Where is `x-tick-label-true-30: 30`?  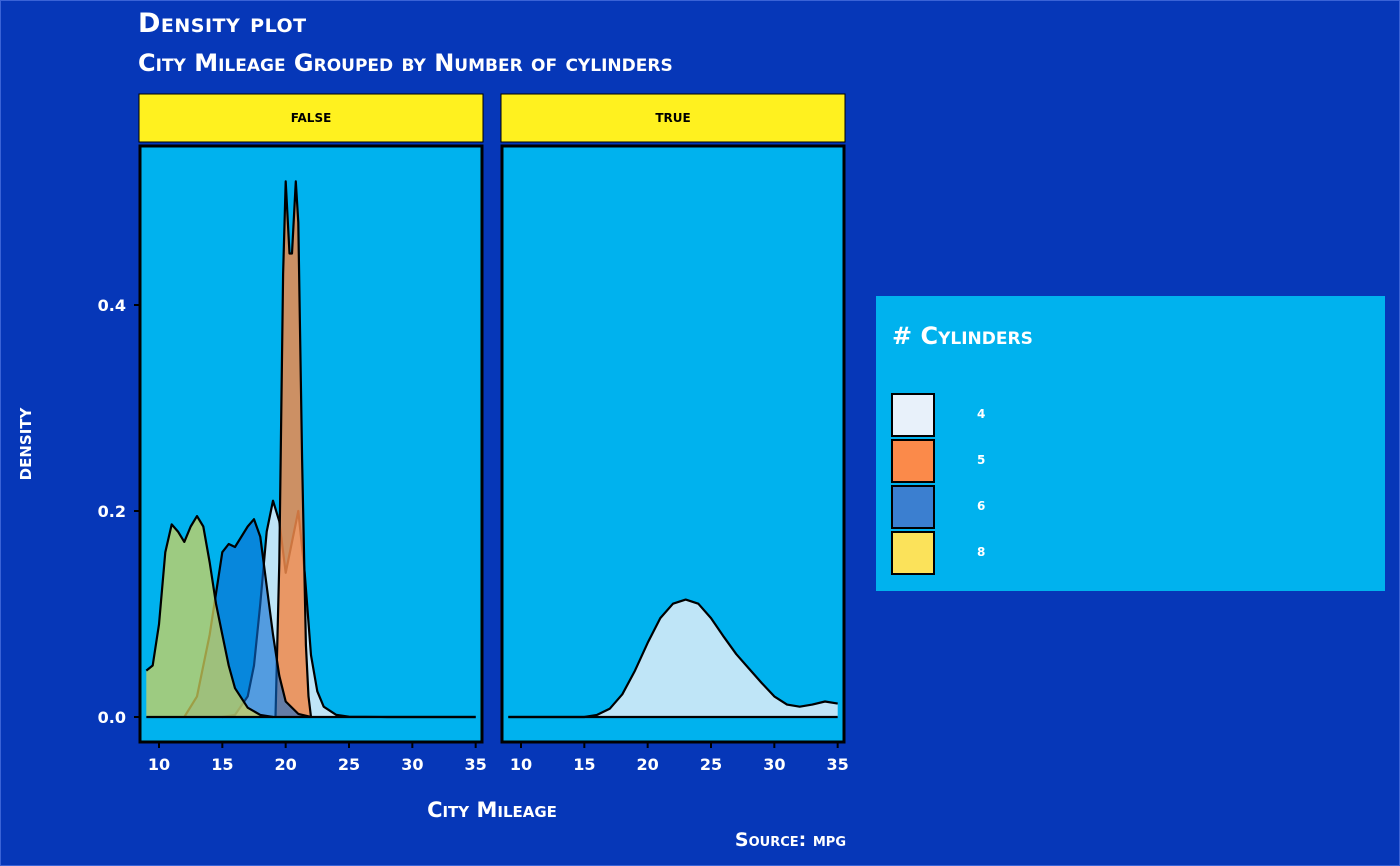
x-tick-label-true-30: 30 is located at coordinates (774, 764).